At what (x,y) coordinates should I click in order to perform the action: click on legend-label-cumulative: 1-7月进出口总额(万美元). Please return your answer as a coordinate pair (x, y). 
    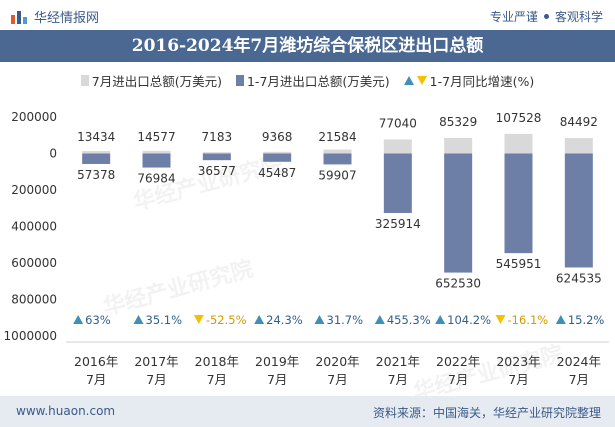
    Looking at the image, I should click on (318, 81).